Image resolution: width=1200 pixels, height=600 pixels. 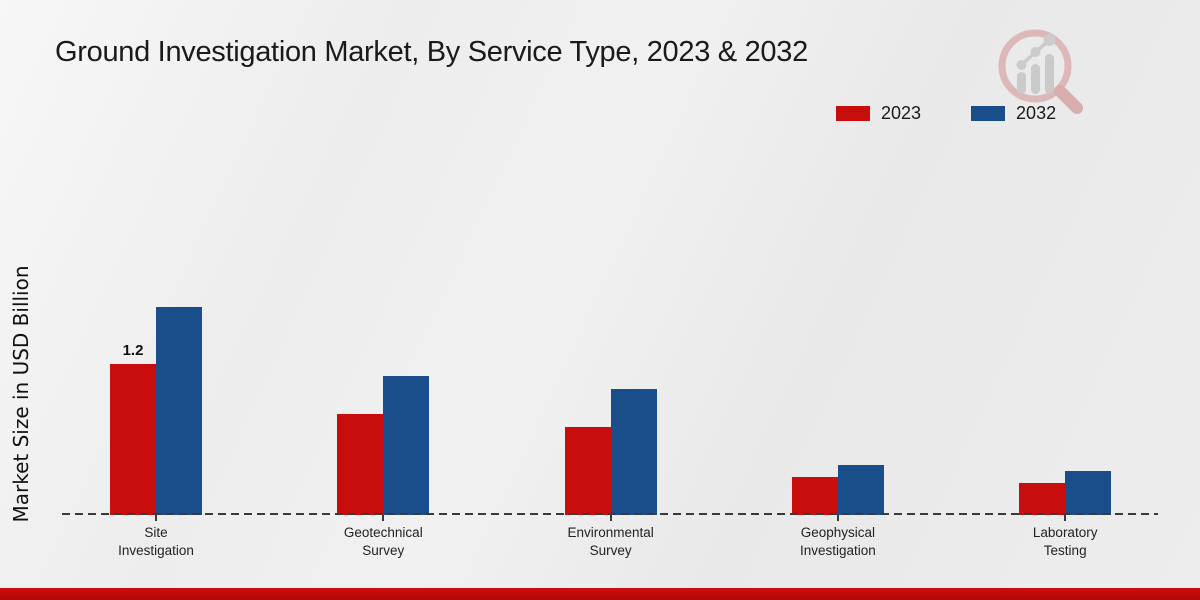 What do you see at coordinates (988, 113) in the screenshot?
I see `legend-swatch-2032` at bounding box center [988, 113].